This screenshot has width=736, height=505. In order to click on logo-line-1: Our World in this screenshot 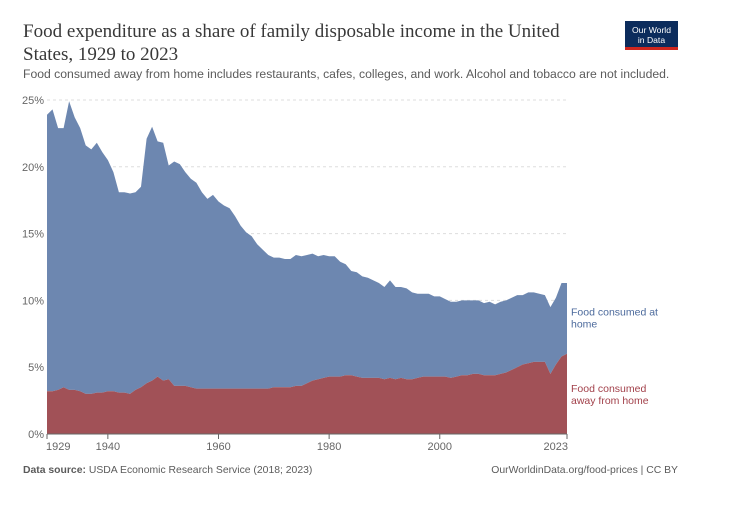, I will do `click(651, 30)`.